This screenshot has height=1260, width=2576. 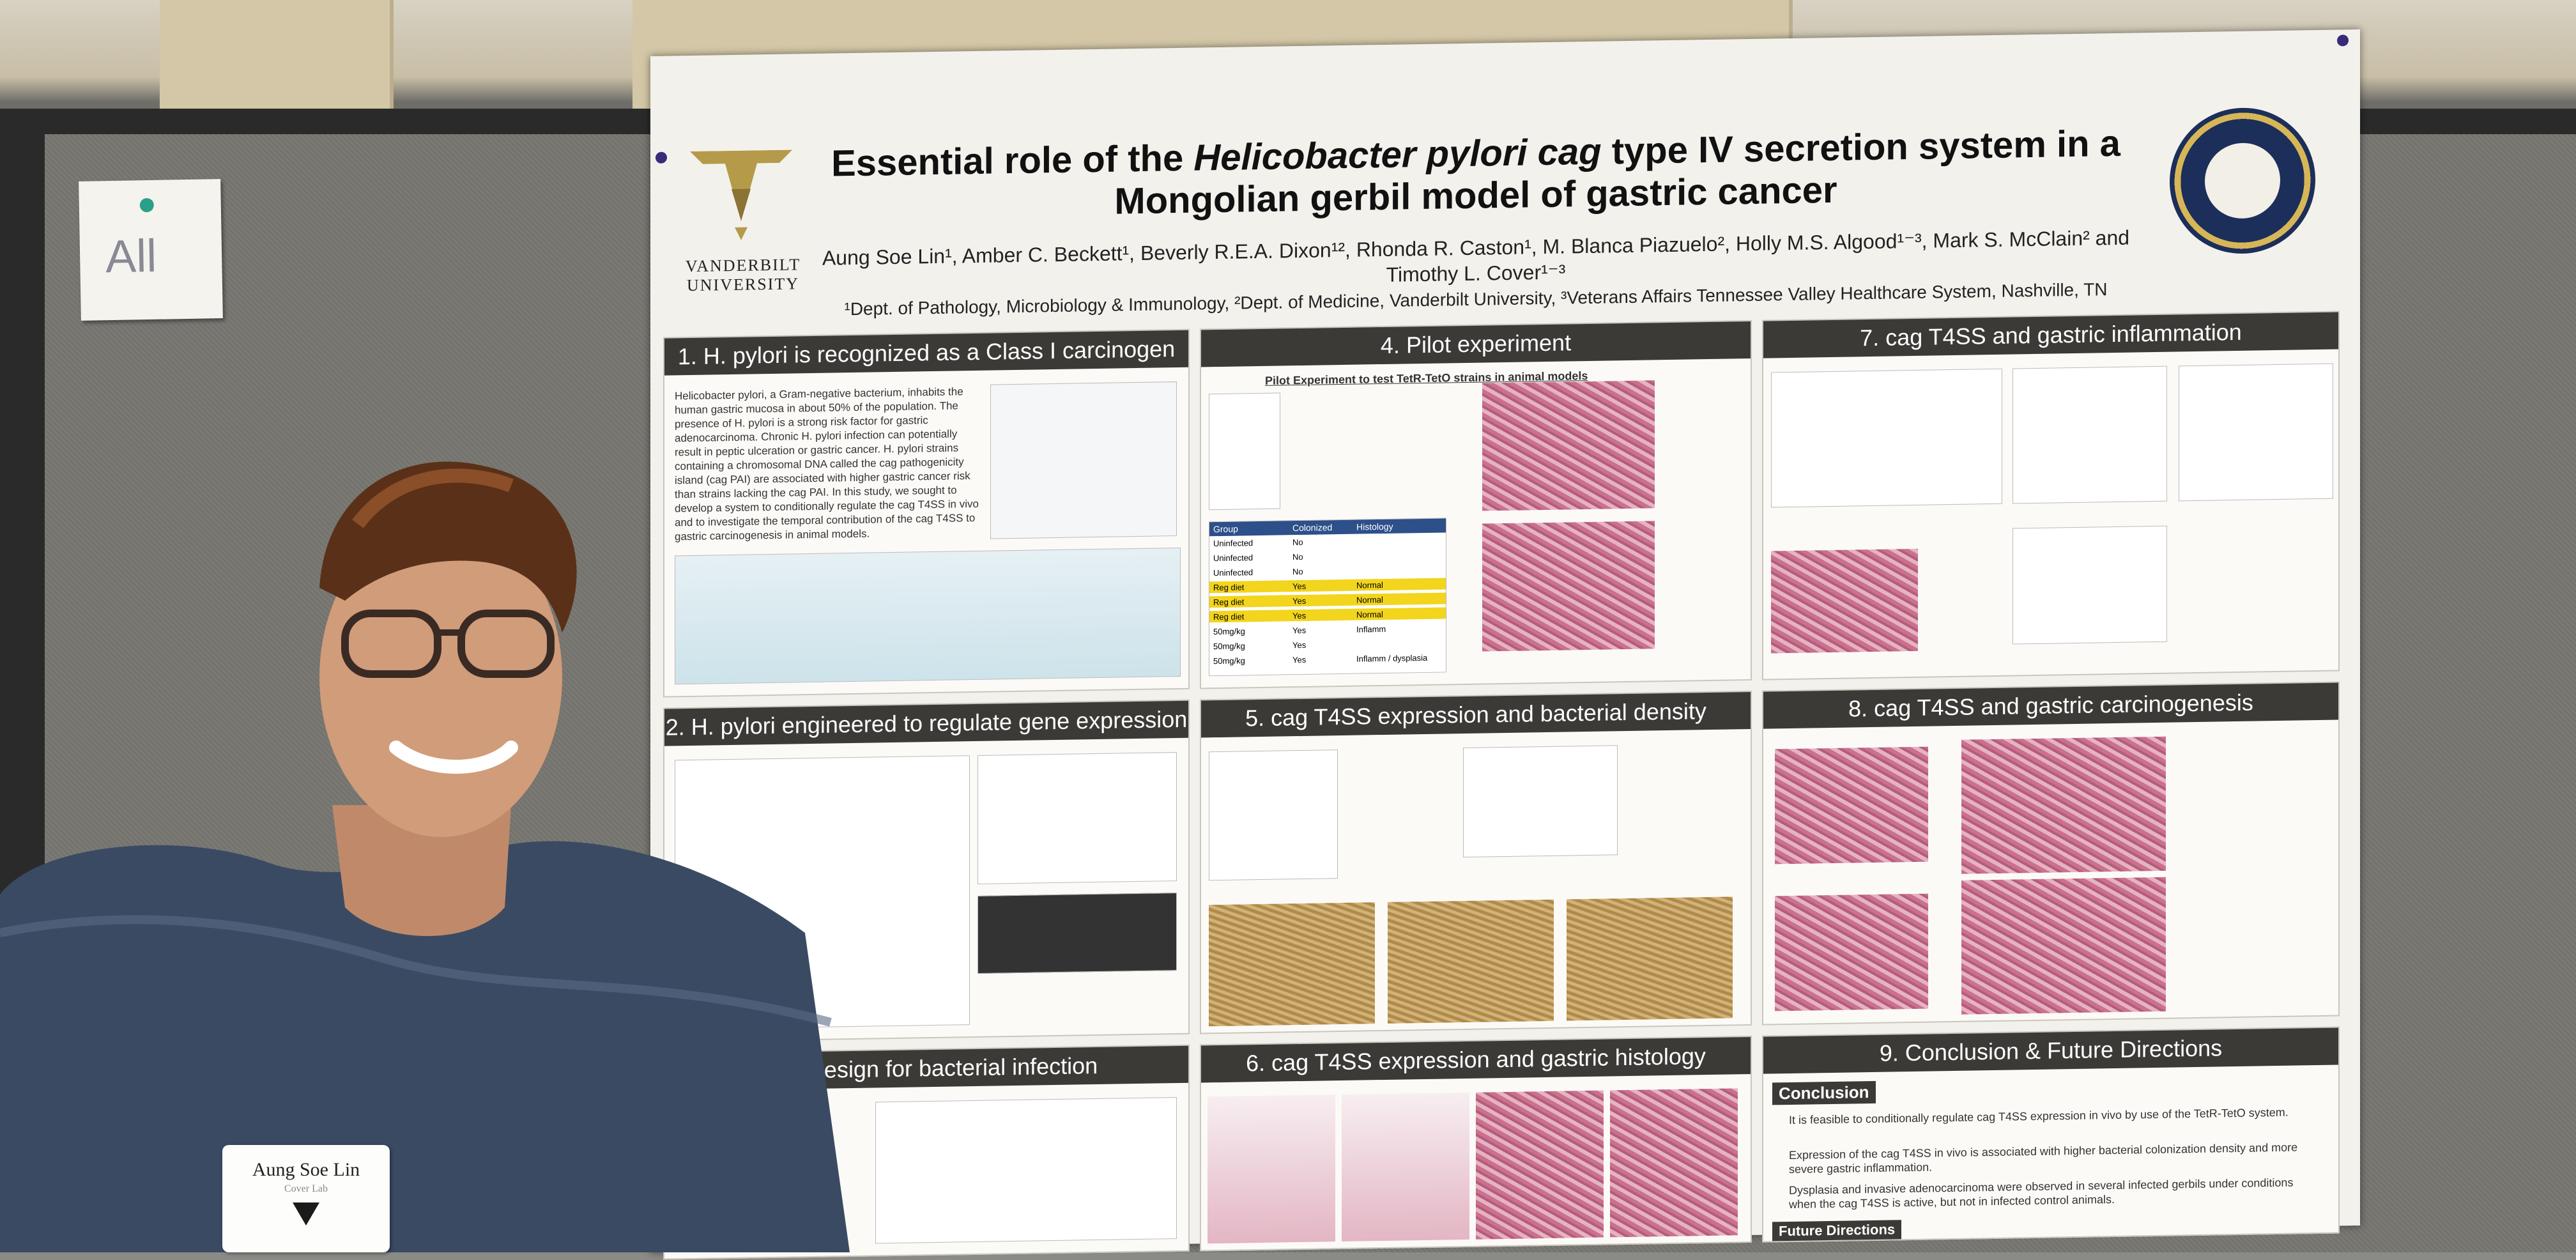 I want to click on histology-panel-c, so click(x=1540, y=1165).